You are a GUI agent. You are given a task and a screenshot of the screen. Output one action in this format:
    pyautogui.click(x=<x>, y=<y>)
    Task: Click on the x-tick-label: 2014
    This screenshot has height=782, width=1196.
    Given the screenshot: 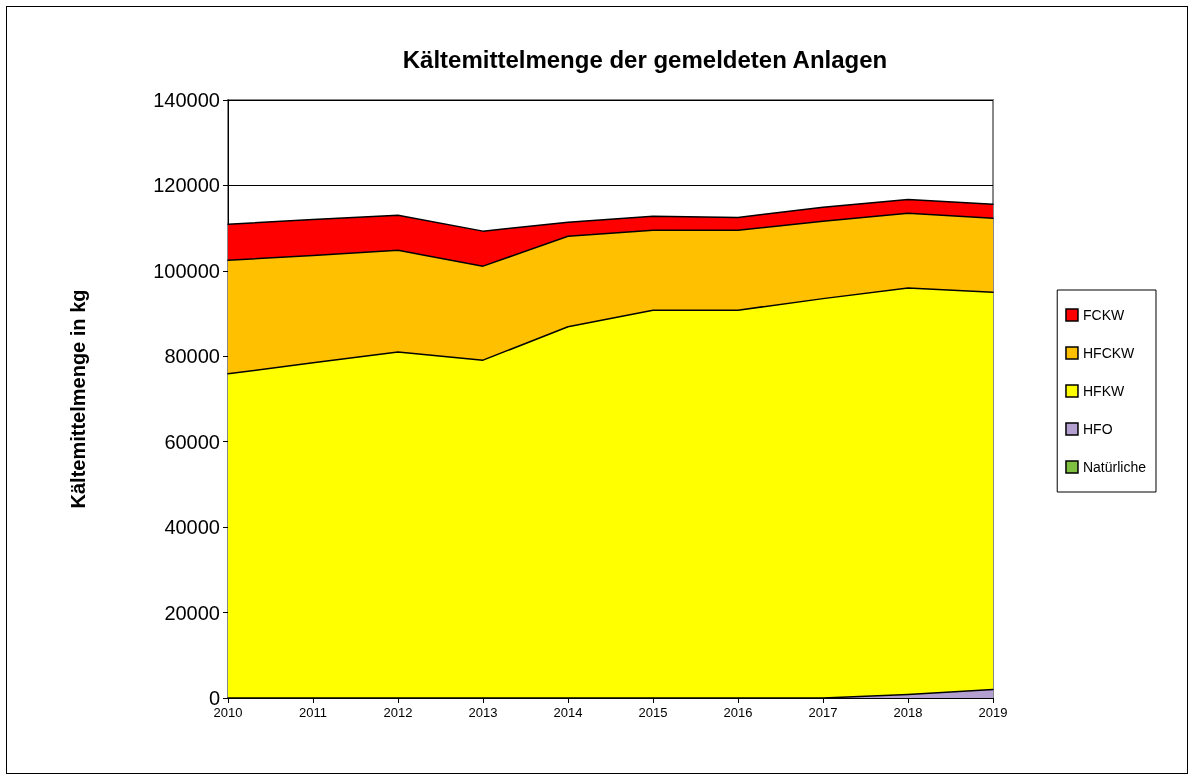 What is the action you would take?
    pyautogui.click(x=568, y=712)
    